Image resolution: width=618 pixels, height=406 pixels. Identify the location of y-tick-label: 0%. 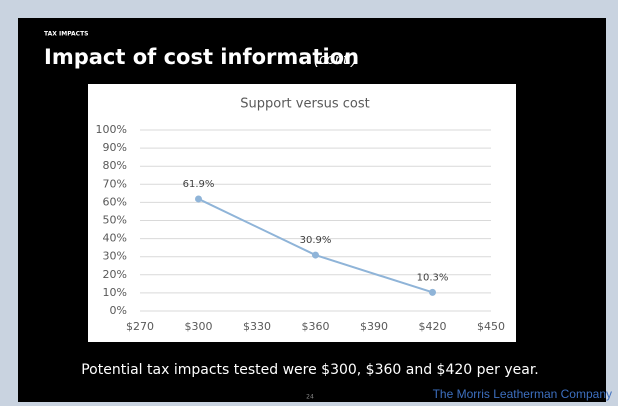
(118, 310).